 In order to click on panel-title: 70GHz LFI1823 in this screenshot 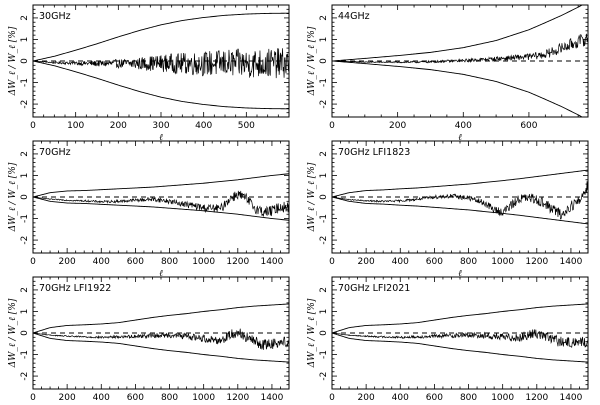, I will do `click(374, 152)`.